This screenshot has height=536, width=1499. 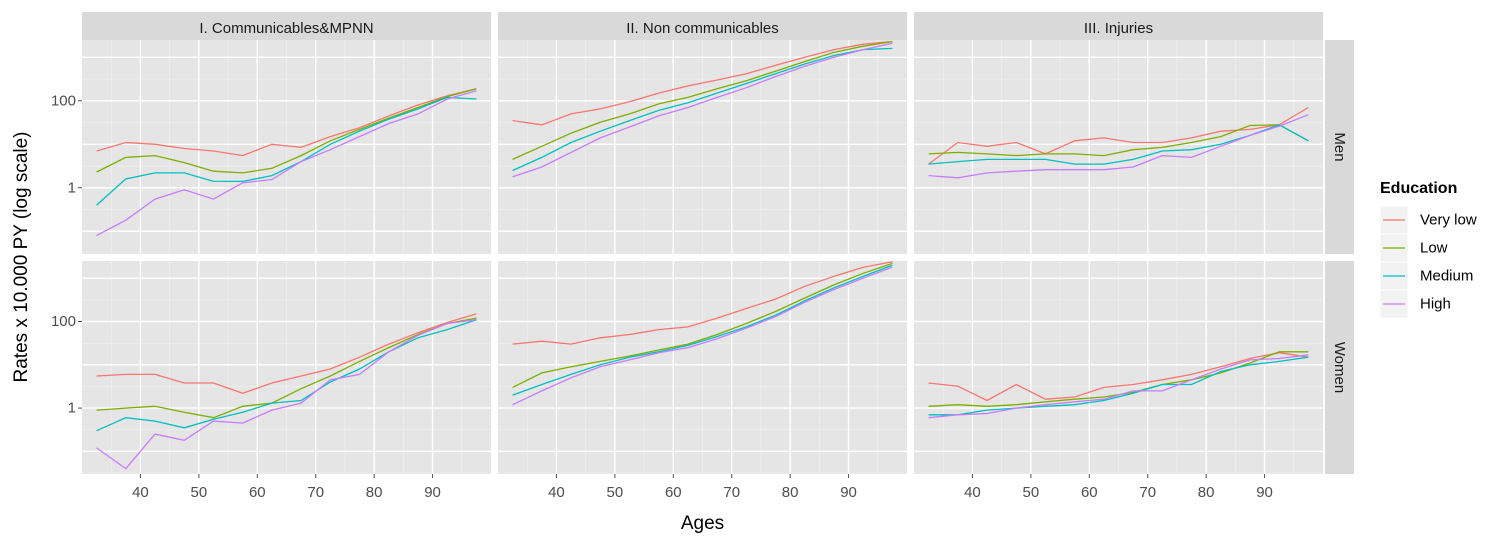 I want to click on legend-label: High, so click(x=1435, y=304).